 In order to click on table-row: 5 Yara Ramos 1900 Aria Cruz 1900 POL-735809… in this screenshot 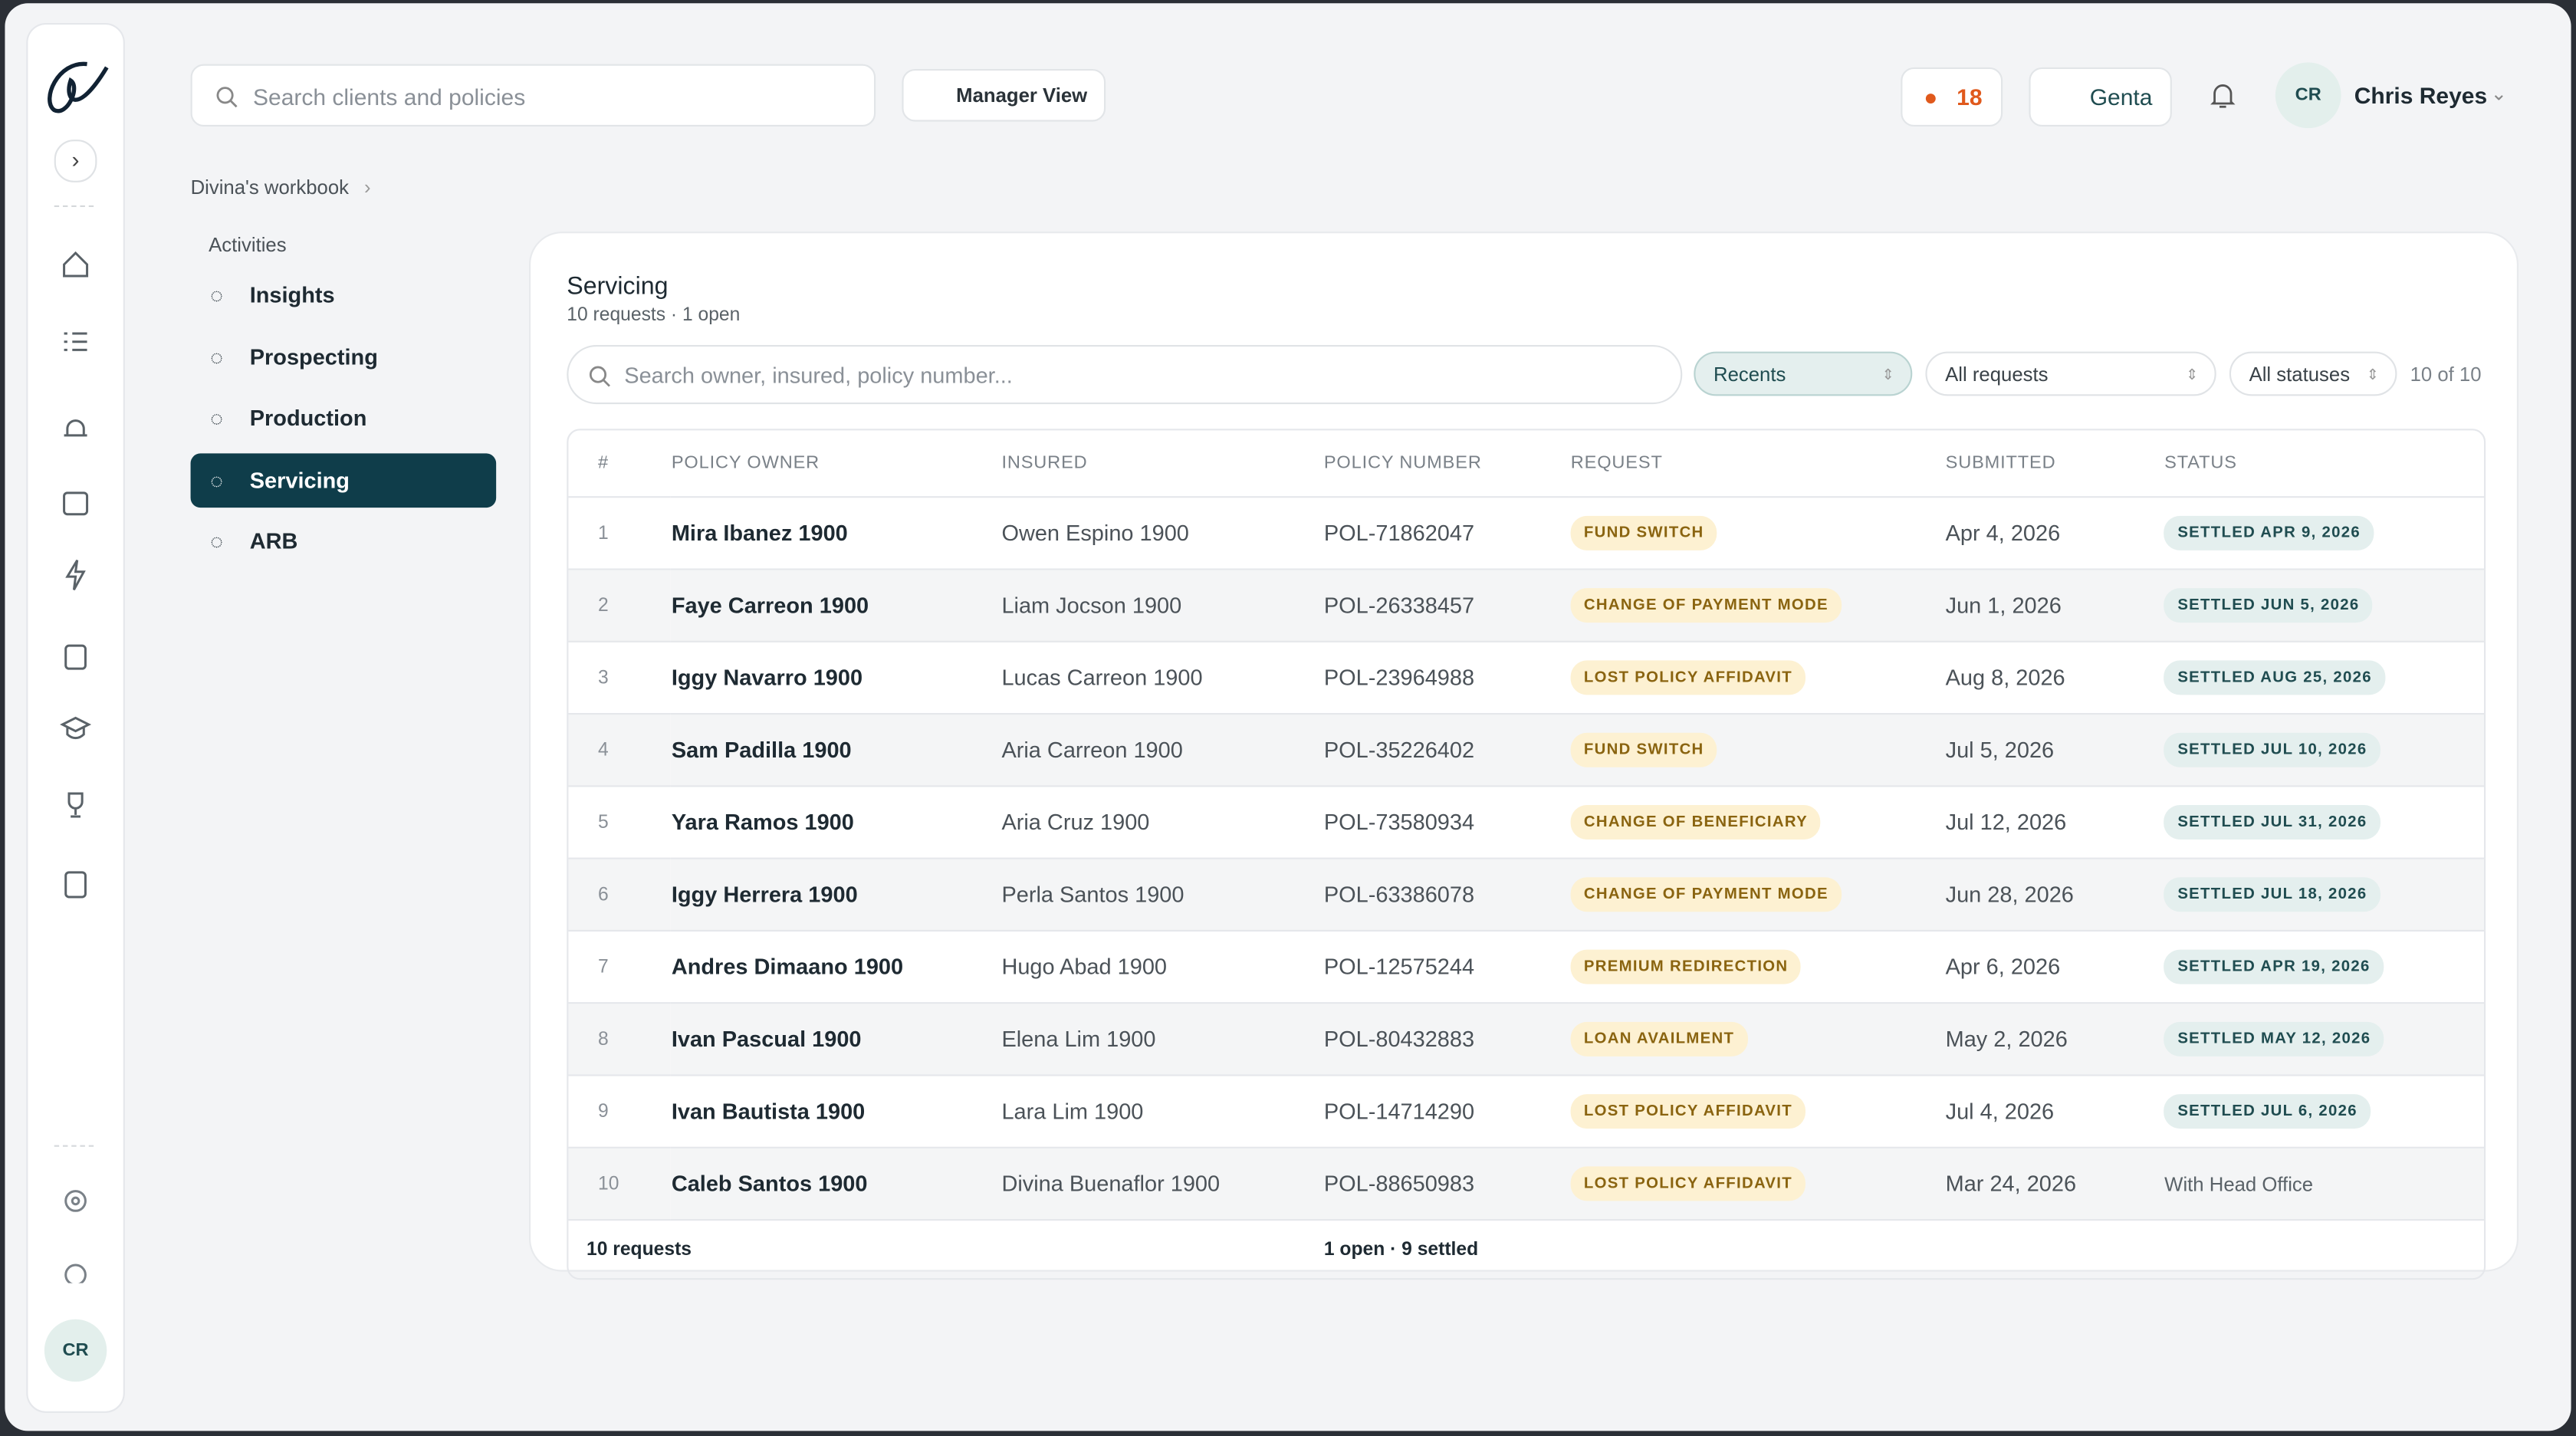, I will do `click(1526, 822)`.